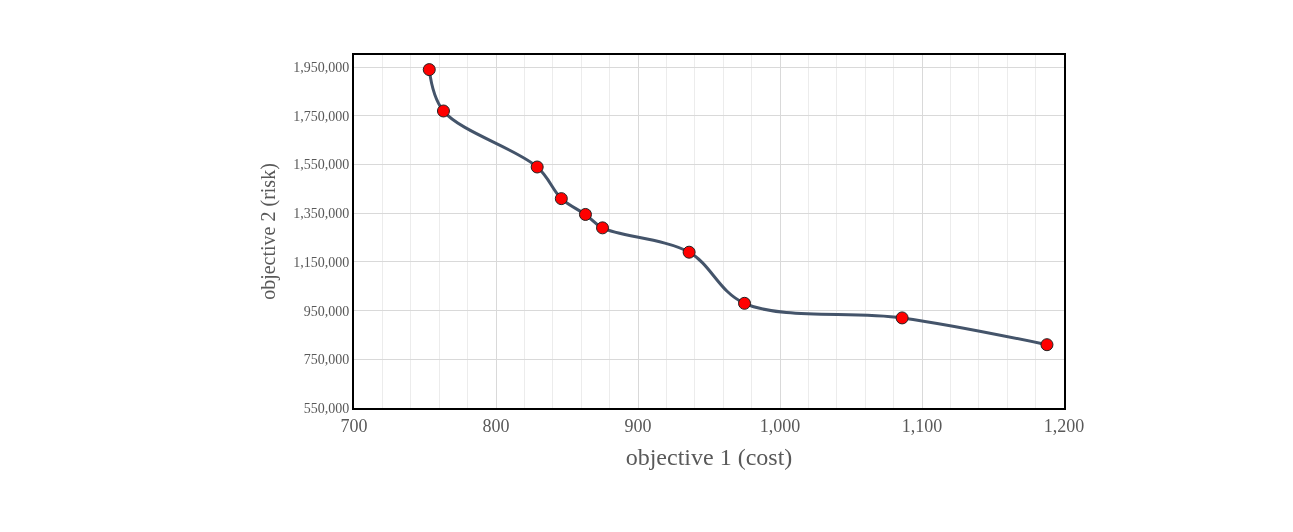  Describe the element at coordinates (638, 425) in the screenshot. I see `x-tick-label: 900` at that location.